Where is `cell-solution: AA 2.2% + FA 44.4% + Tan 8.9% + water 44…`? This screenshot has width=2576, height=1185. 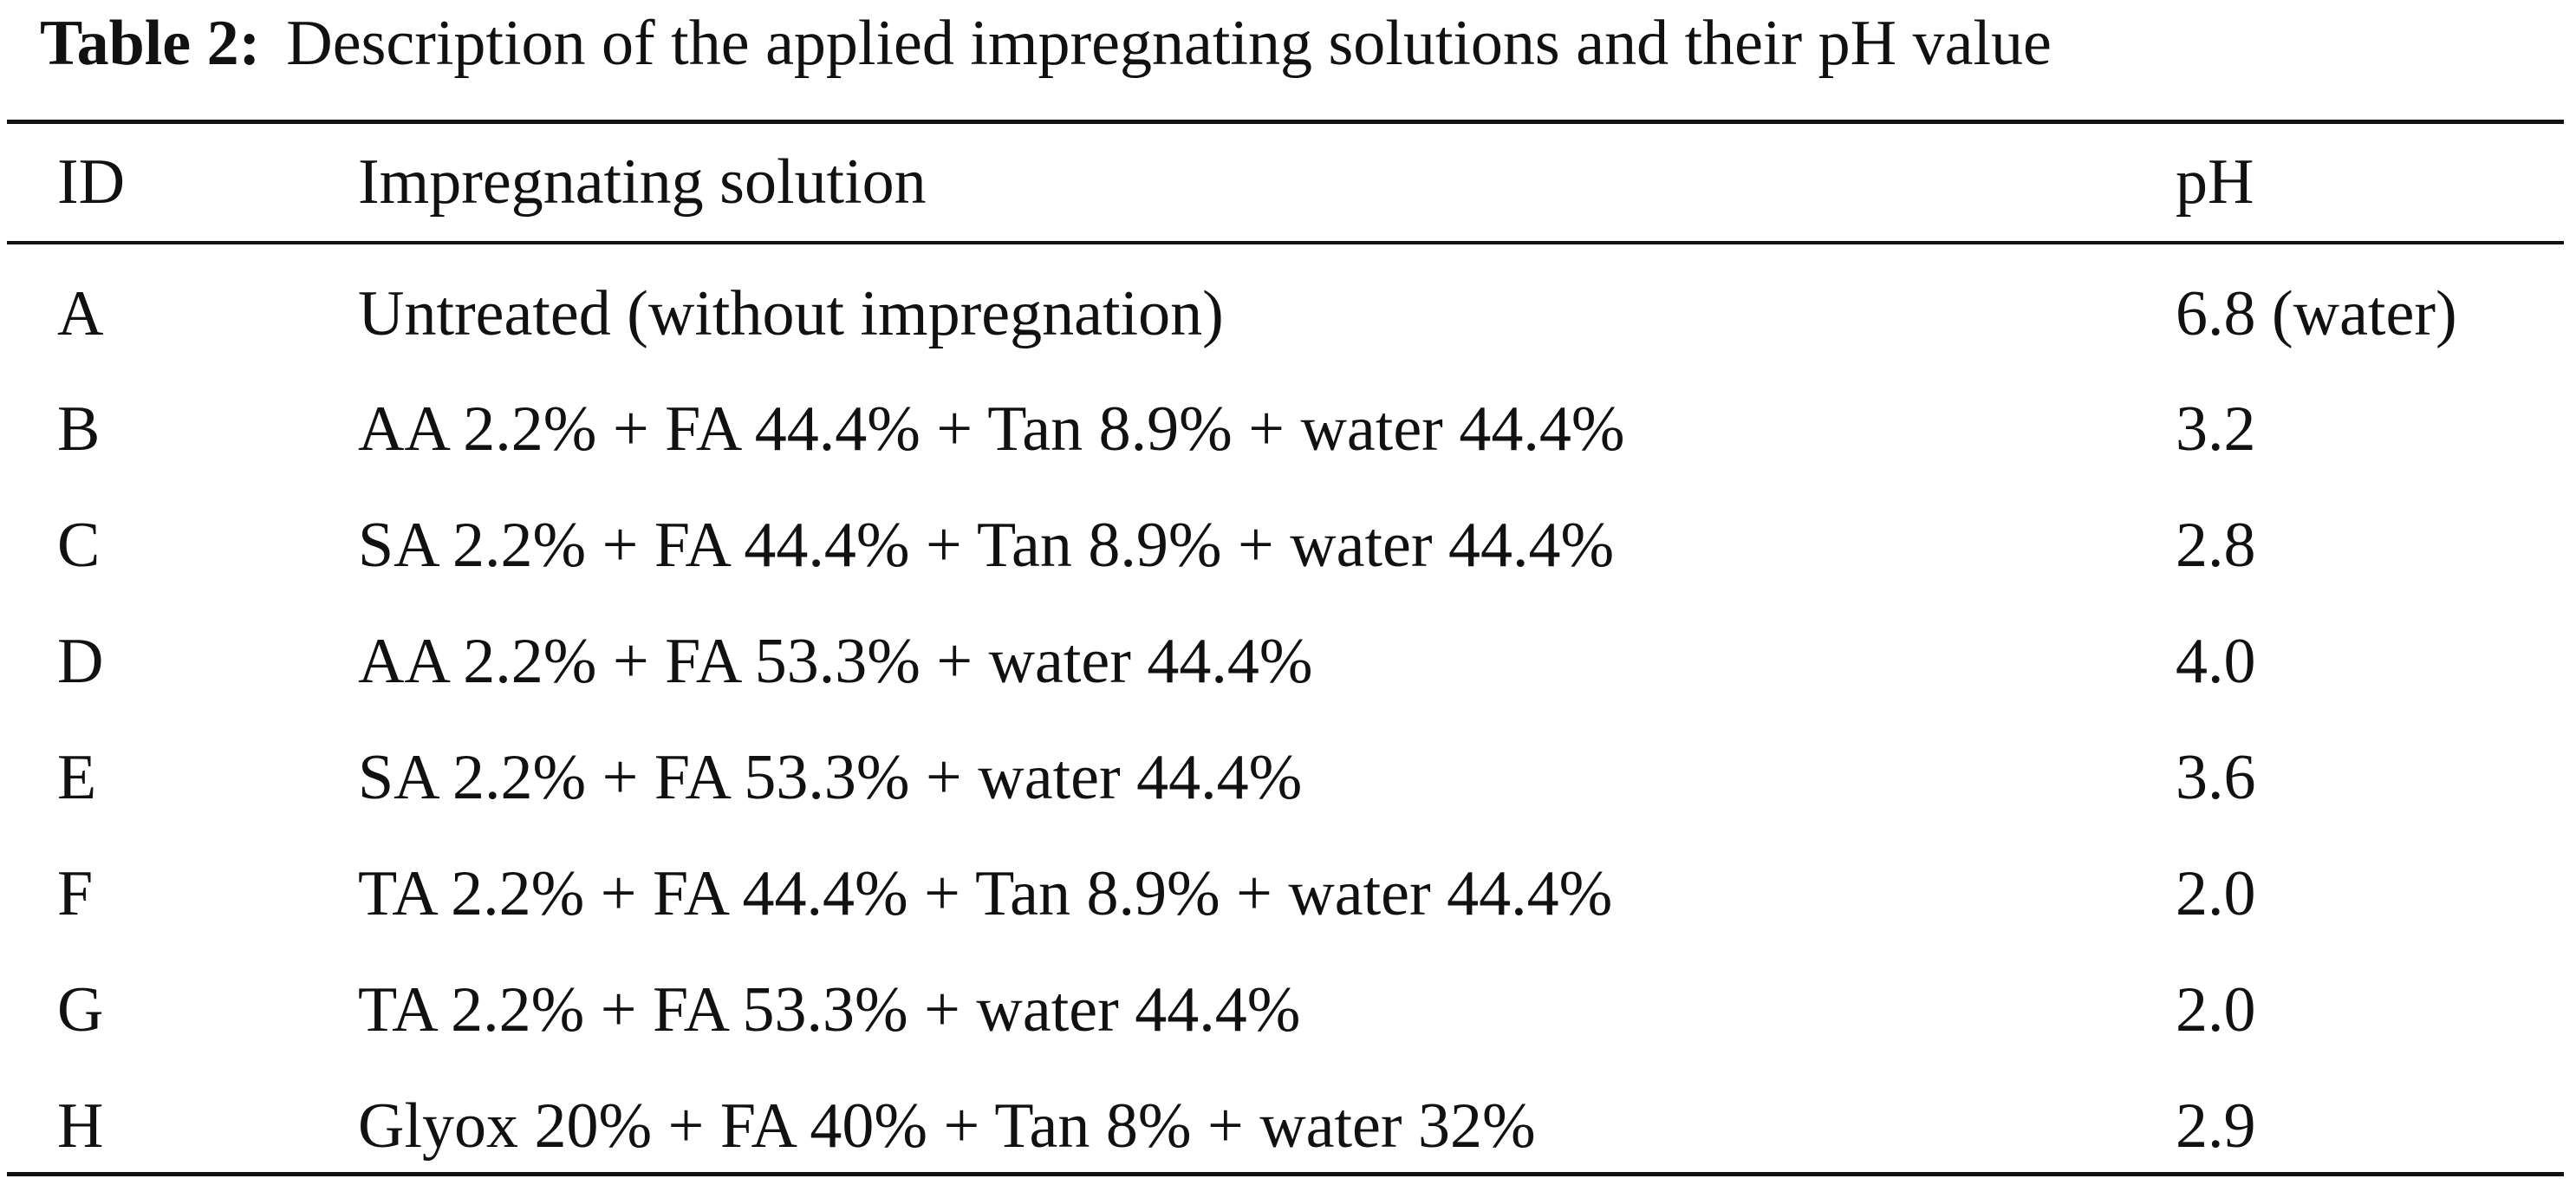 cell-solution: AA 2.2% + FA 44.4% + Tan 8.9% + water 44… is located at coordinates (991, 429).